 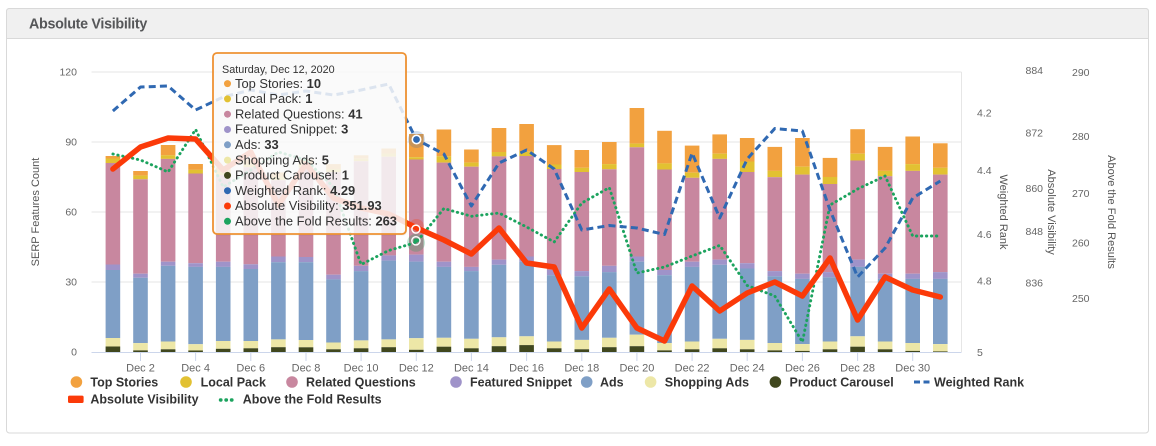 What do you see at coordinates (295, 190) in the screenshot?
I see `svg-text: Weighted Rank: 4.29` at bounding box center [295, 190].